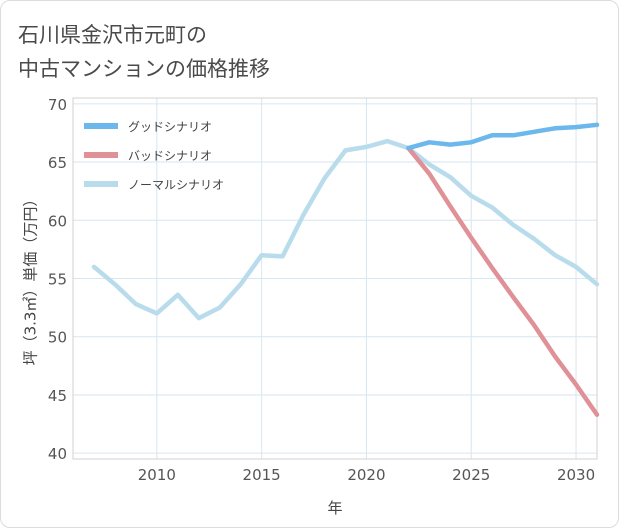  Describe the element at coordinates (31, 279) in the screenshot. I see `y-axis-title: 坪（3.3㎡）単価（万円）` at that location.